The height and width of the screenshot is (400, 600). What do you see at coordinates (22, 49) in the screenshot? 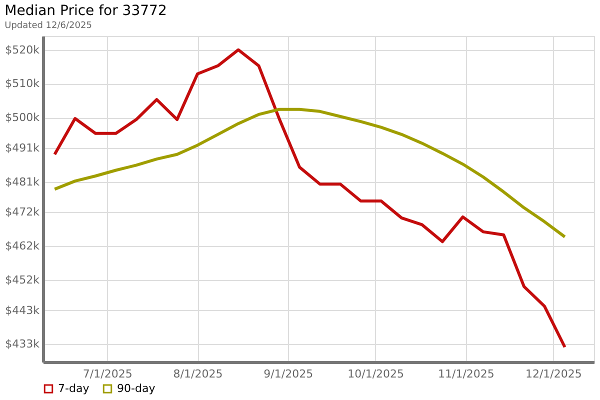
I see `y-tick-label: $520k` at bounding box center [22, 49].